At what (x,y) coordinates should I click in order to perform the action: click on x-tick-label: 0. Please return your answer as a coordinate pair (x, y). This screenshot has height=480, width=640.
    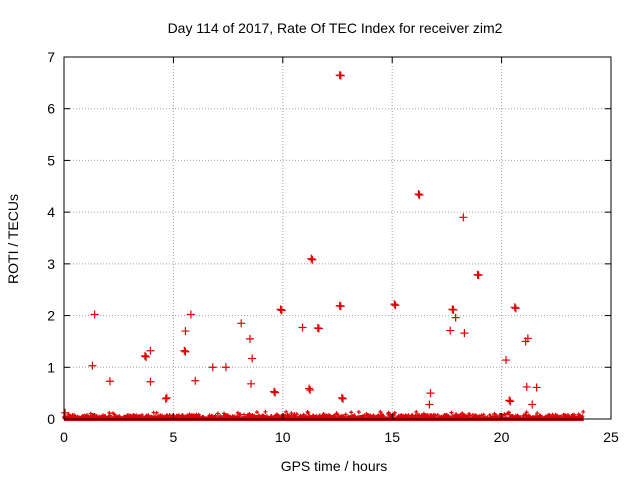
    Looking at the image, I should click on (64, 437).